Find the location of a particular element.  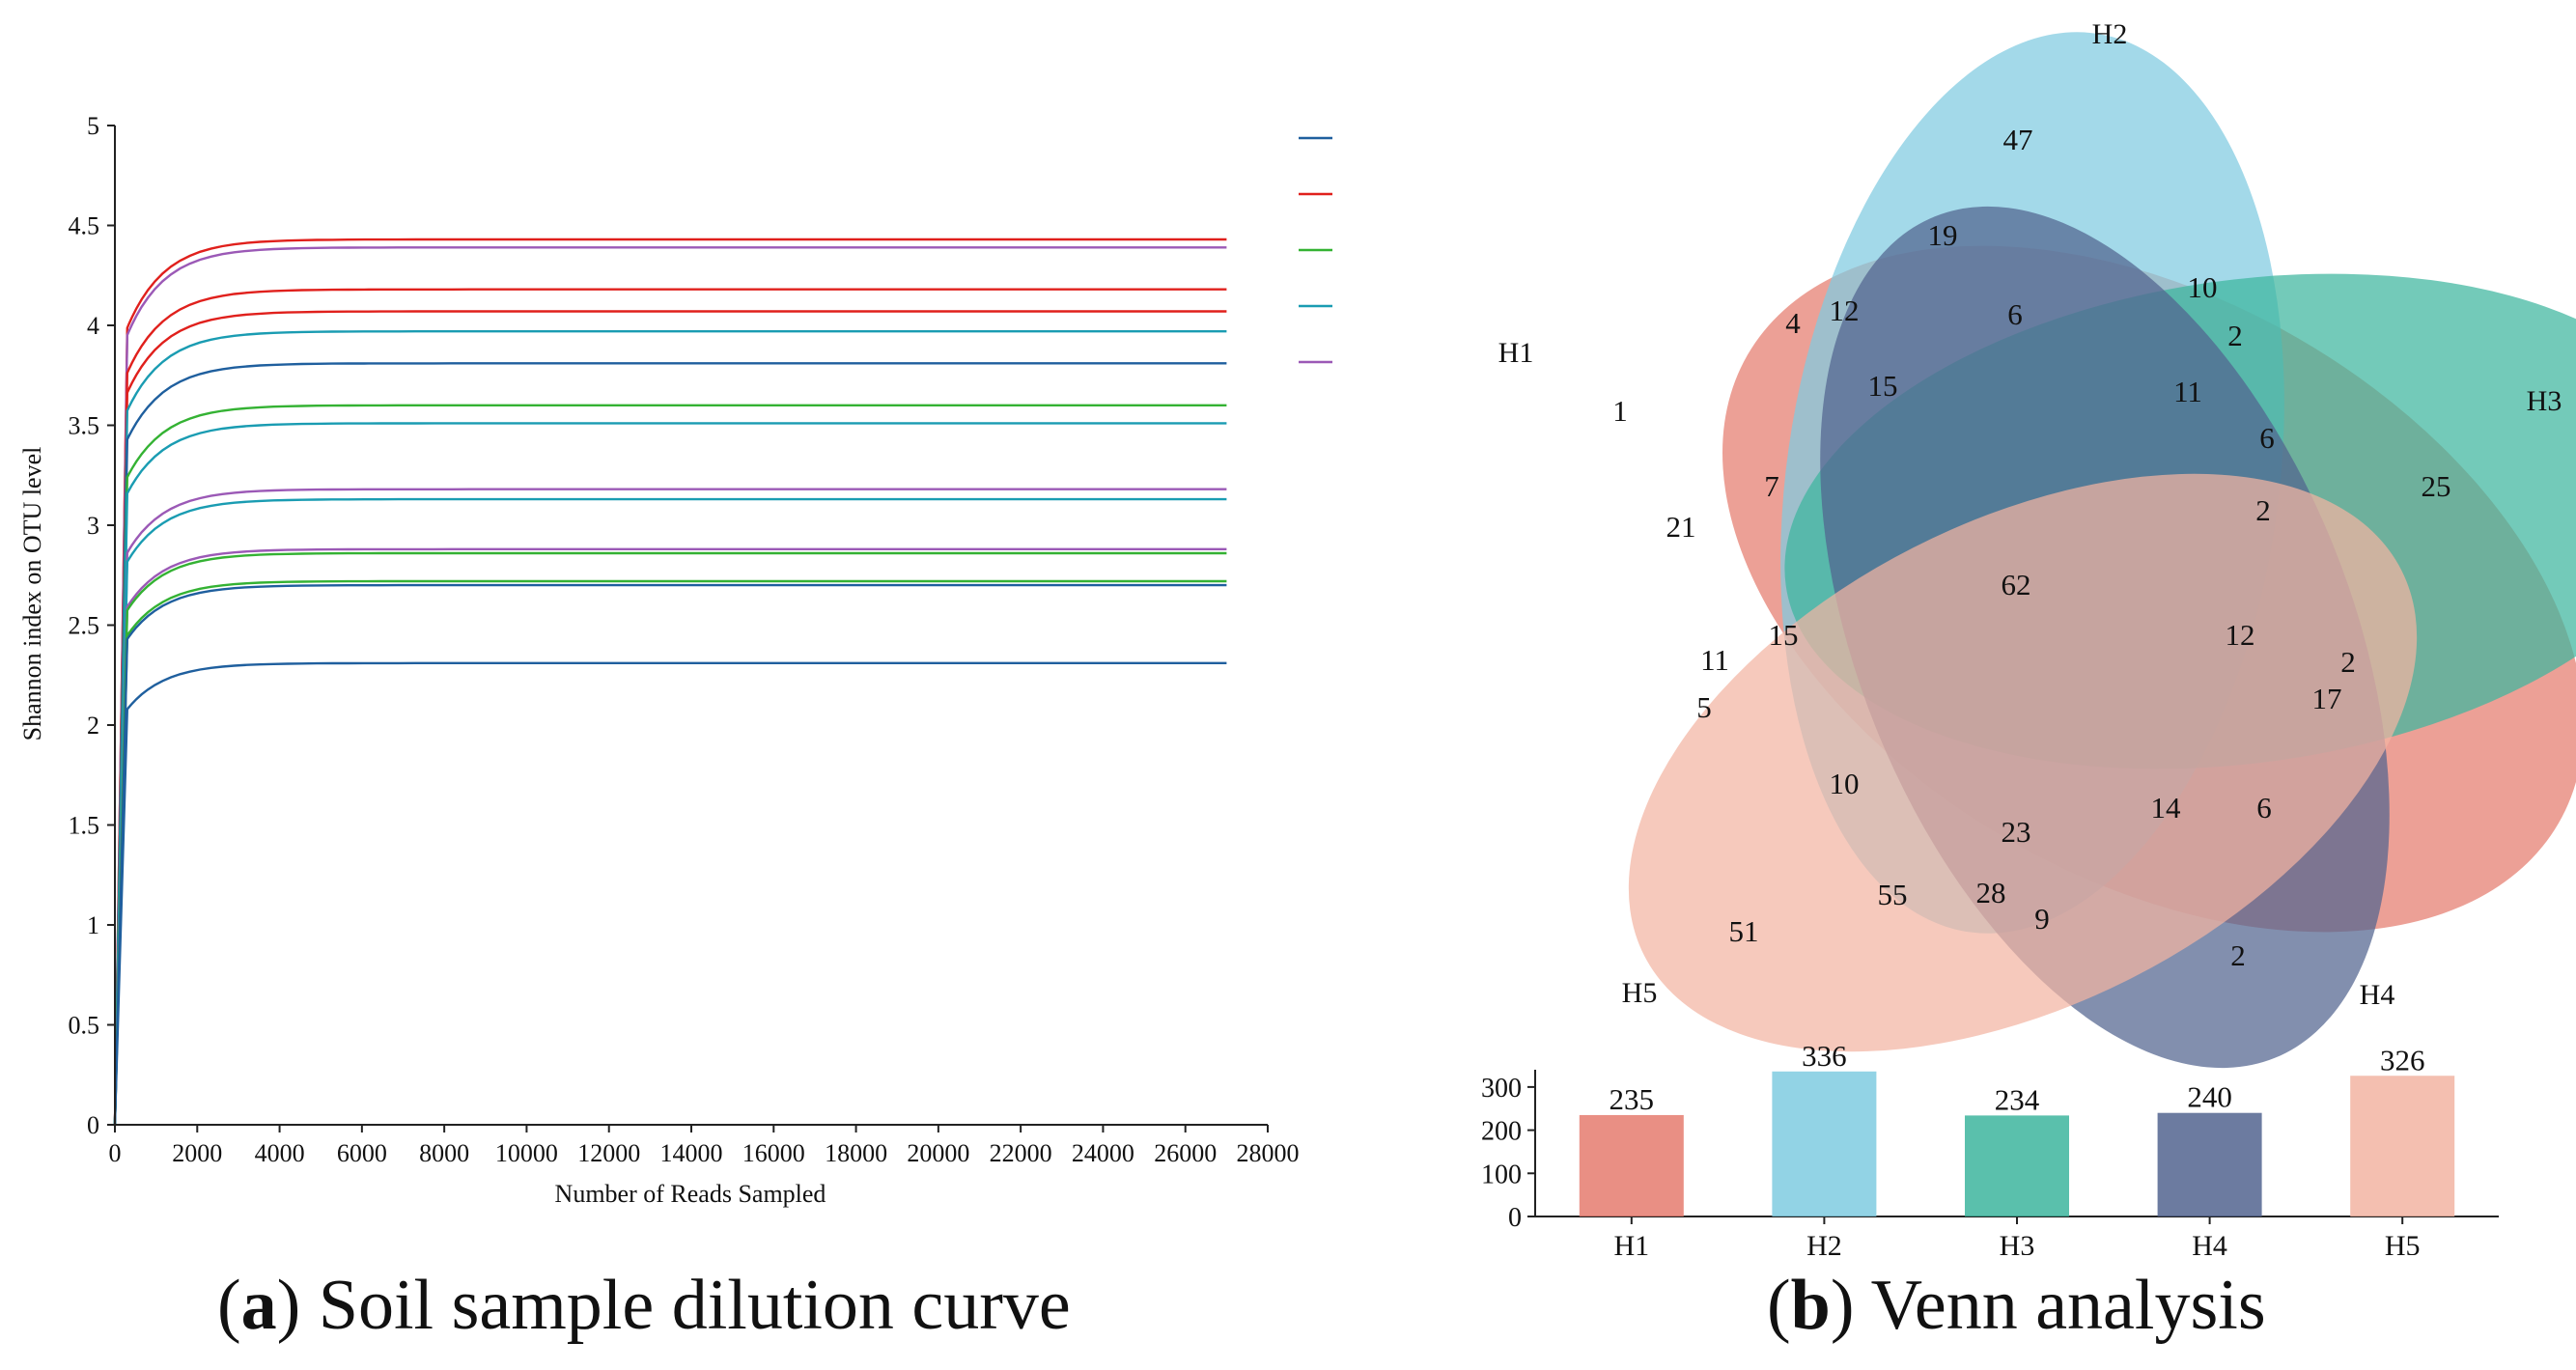

venn-region-count: 19 is located at coordinates (1943, 235).